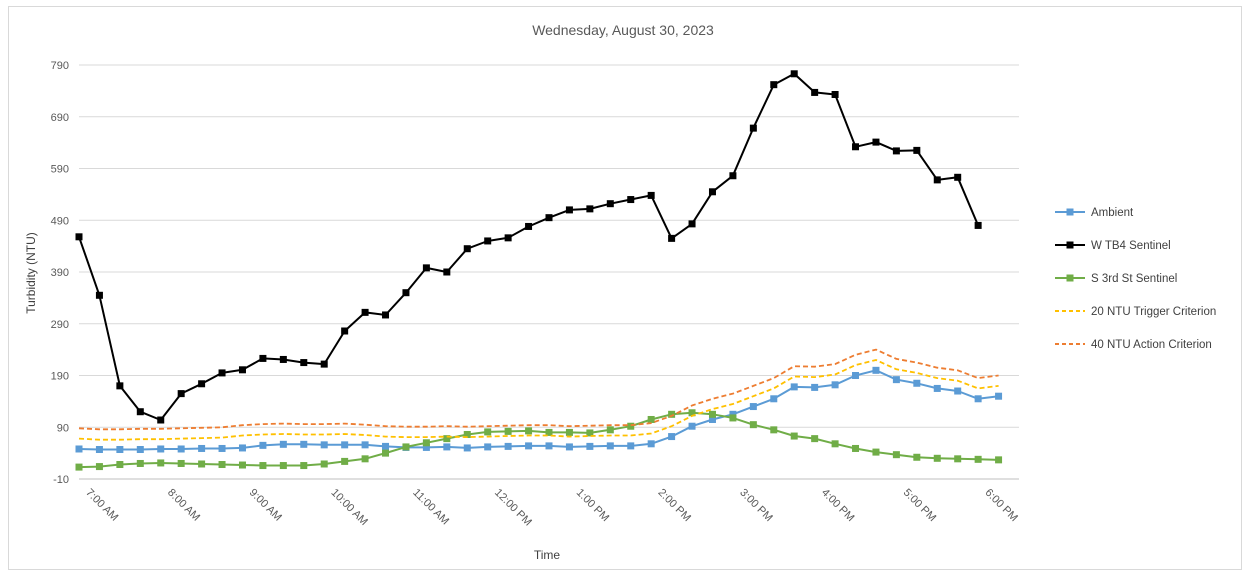 This screenshot has height=576, width=1251. I want to click on x-axis-label: Time, so click(547, 555).